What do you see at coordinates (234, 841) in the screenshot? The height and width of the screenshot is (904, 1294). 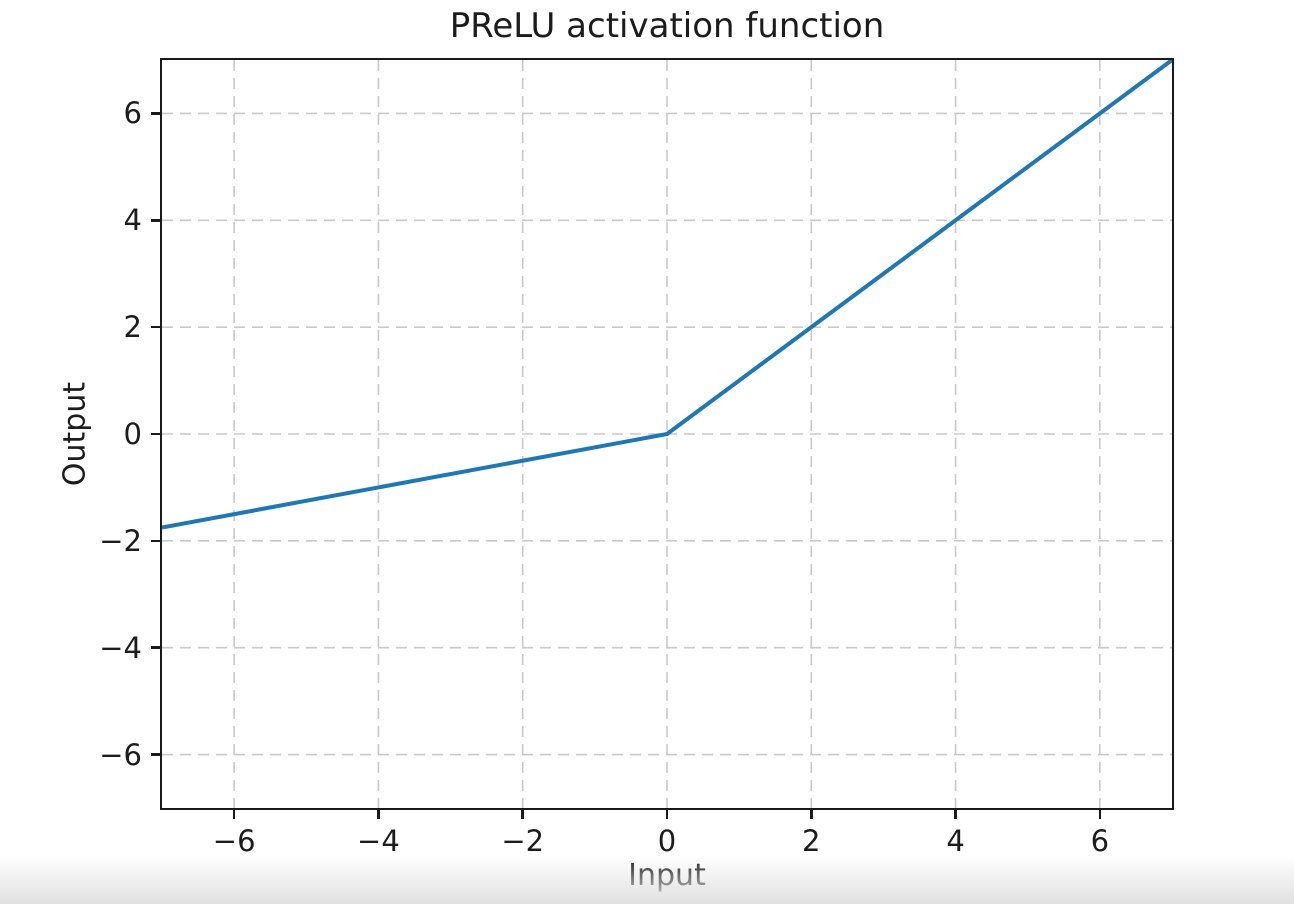 I see `x-tick-label: −6` at bounding box center [234, 841].